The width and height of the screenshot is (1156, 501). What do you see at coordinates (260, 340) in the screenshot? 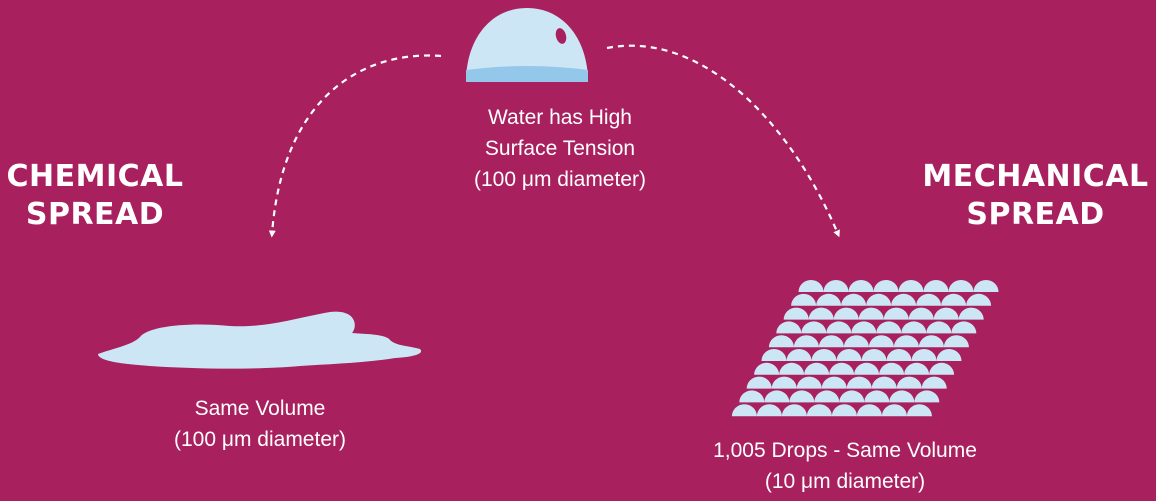
I see `water-puddle` at bounding box center [260, 340].